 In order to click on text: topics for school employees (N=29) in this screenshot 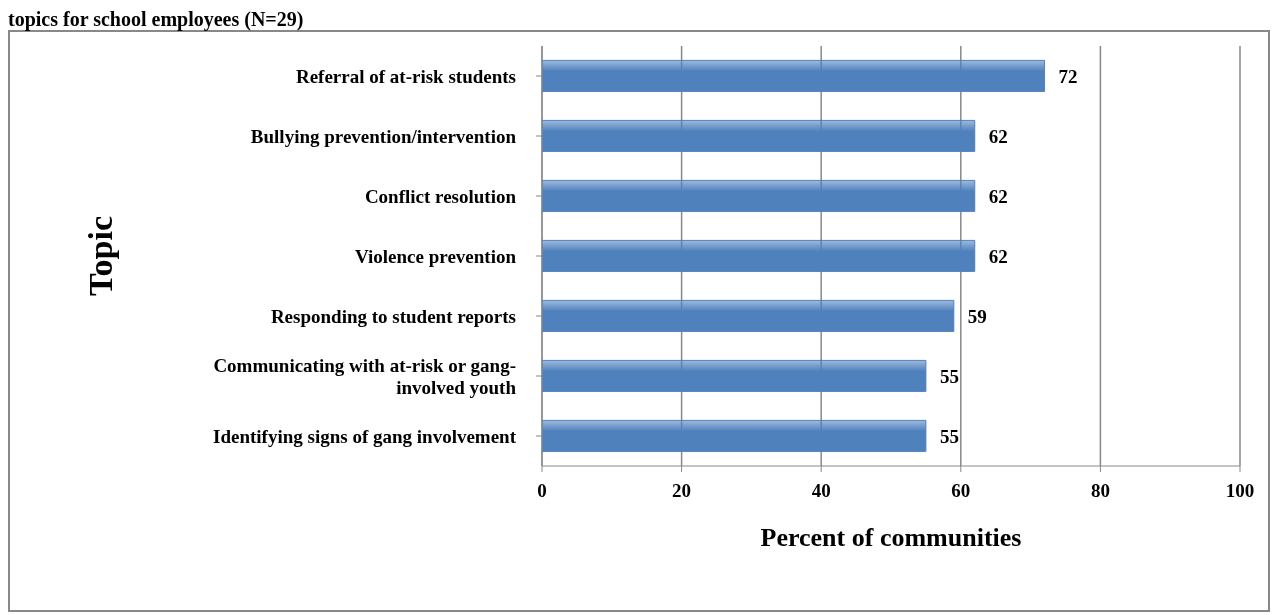, I will do `click(156, 19)`.